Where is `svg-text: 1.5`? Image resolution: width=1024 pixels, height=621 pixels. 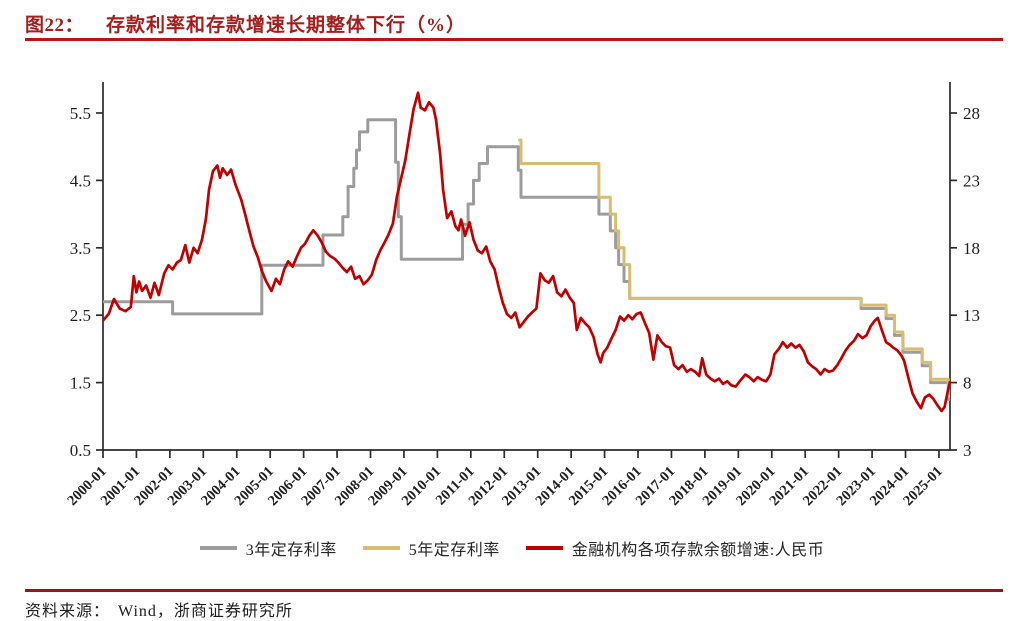
svg-text: 1.5 is located at coordinates (80, 383).